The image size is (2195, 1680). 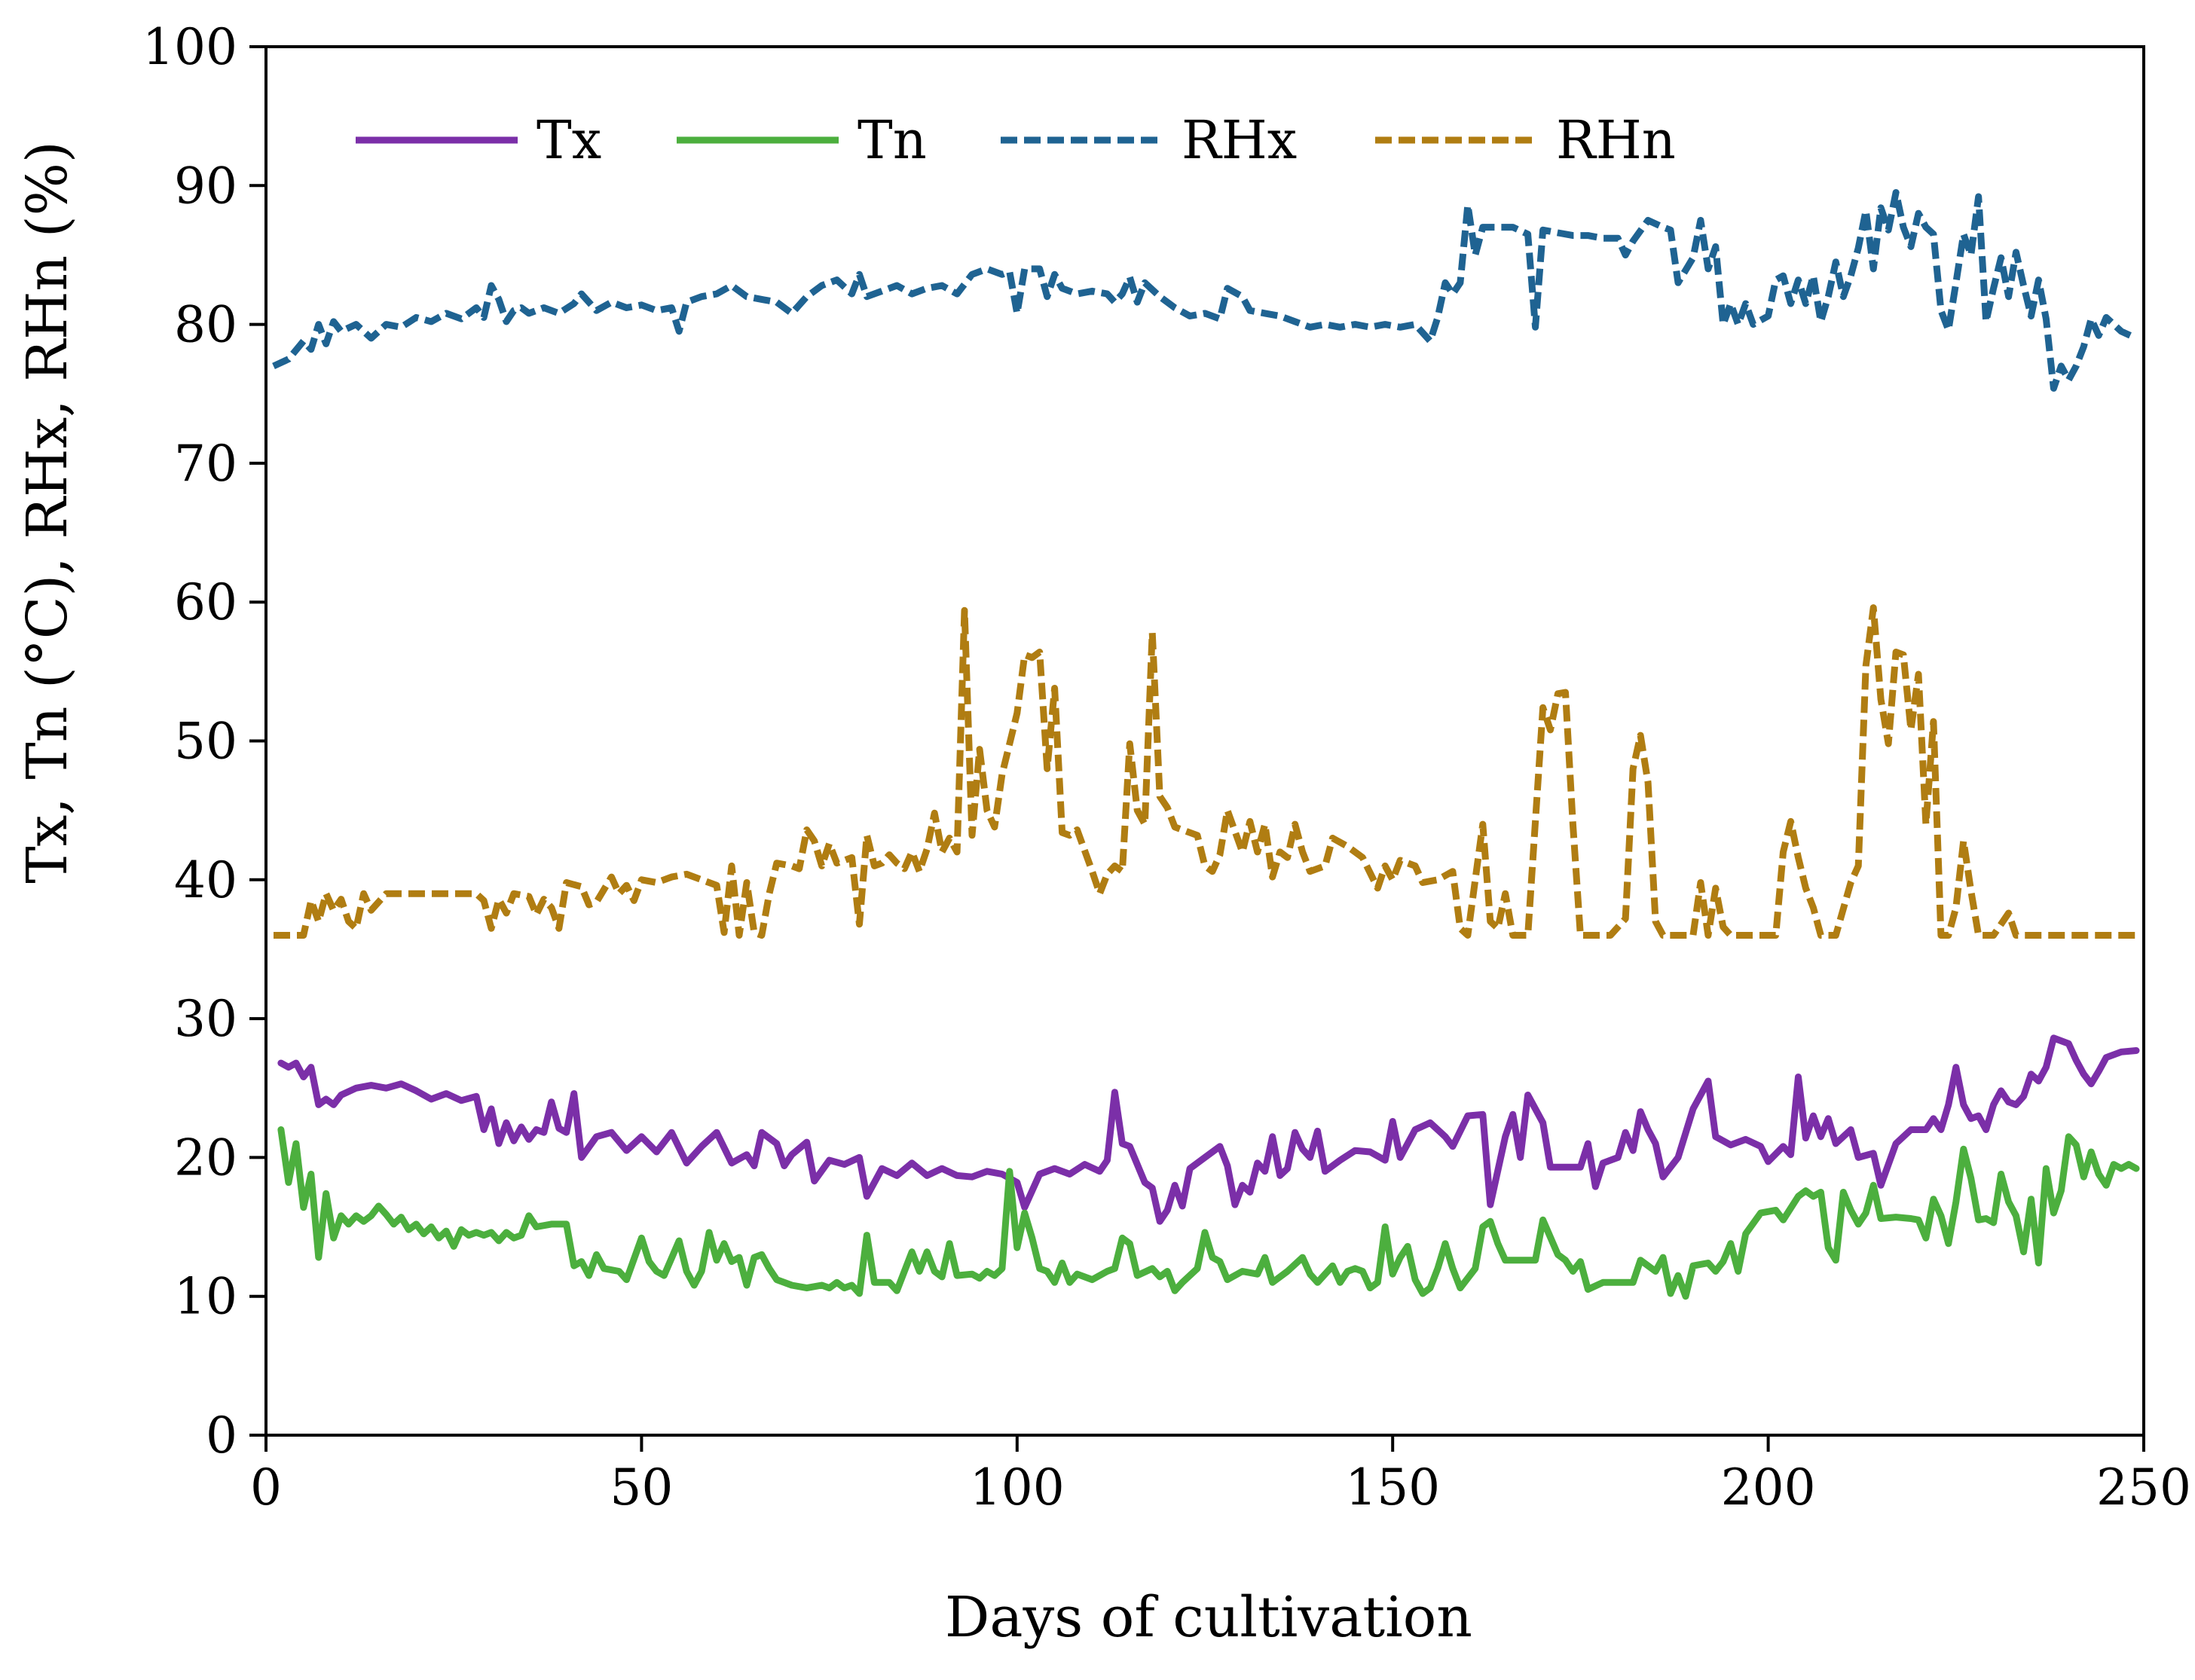 I want to click on x-tick-label-0: 0, so click(x=266, y=1488).